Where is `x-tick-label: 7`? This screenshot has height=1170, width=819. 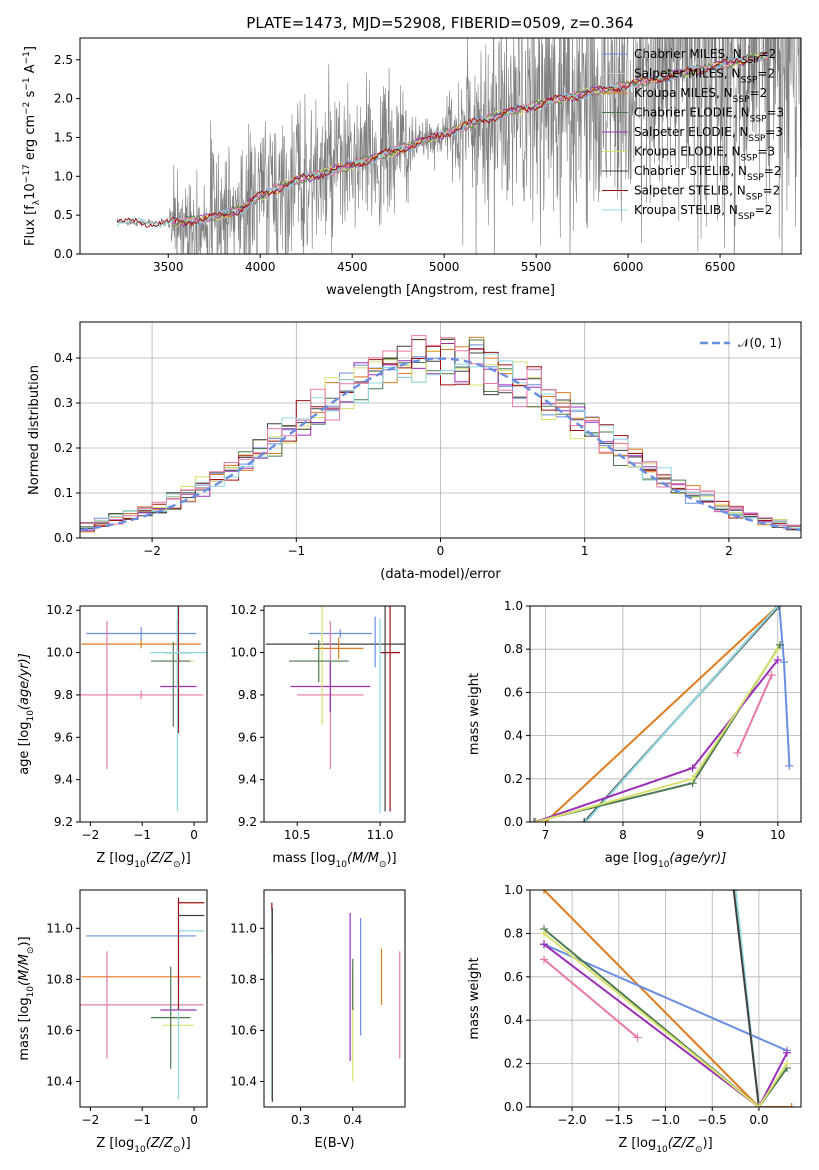 x-tick-label: 7 is located at coordinates (546, 835).